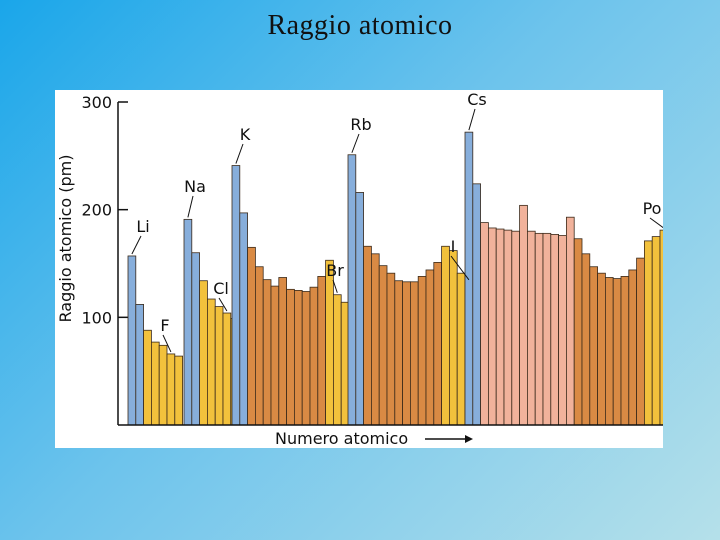 This screenshot has width=720, height=540. What do you see at coordinates (460, 268) in the screenshot?
I see `element-leader-i` at bounding box center [460, 268].